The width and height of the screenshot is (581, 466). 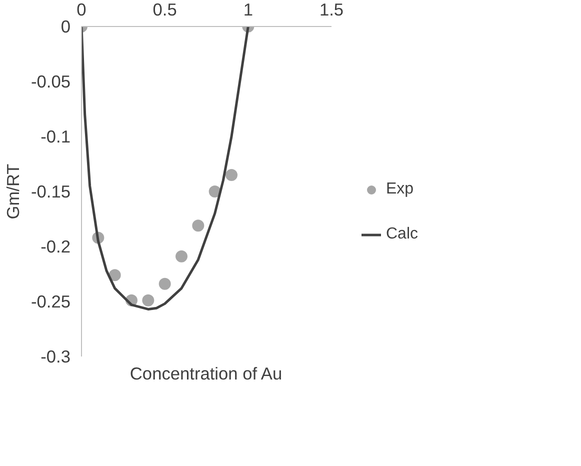 I want to click on y-axis-title: Gm/RT, so click(x=13, y=191).